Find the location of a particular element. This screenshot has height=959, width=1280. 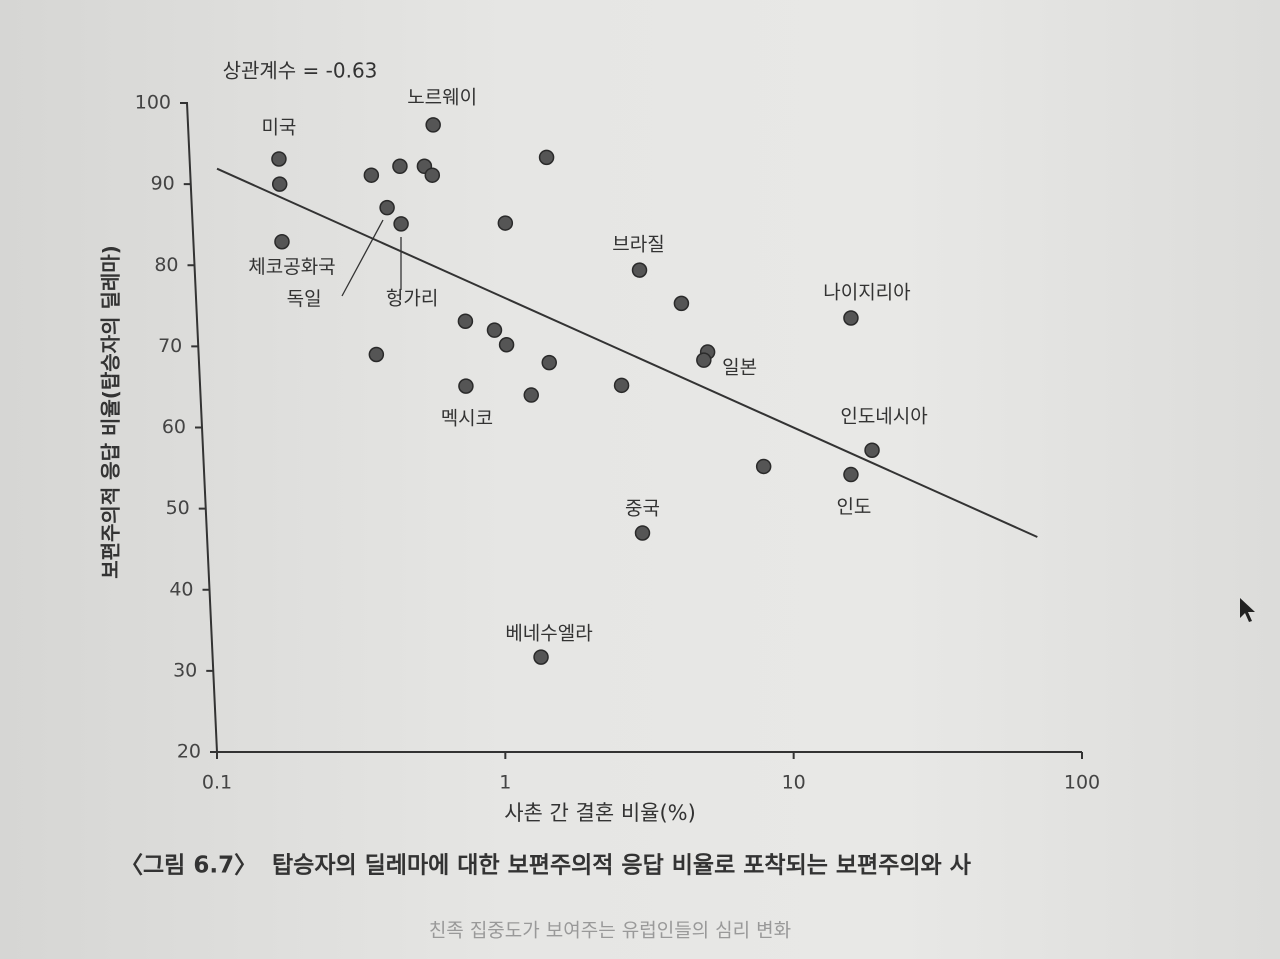

y-tick-label: 20 is located at coordinates (189, 752).